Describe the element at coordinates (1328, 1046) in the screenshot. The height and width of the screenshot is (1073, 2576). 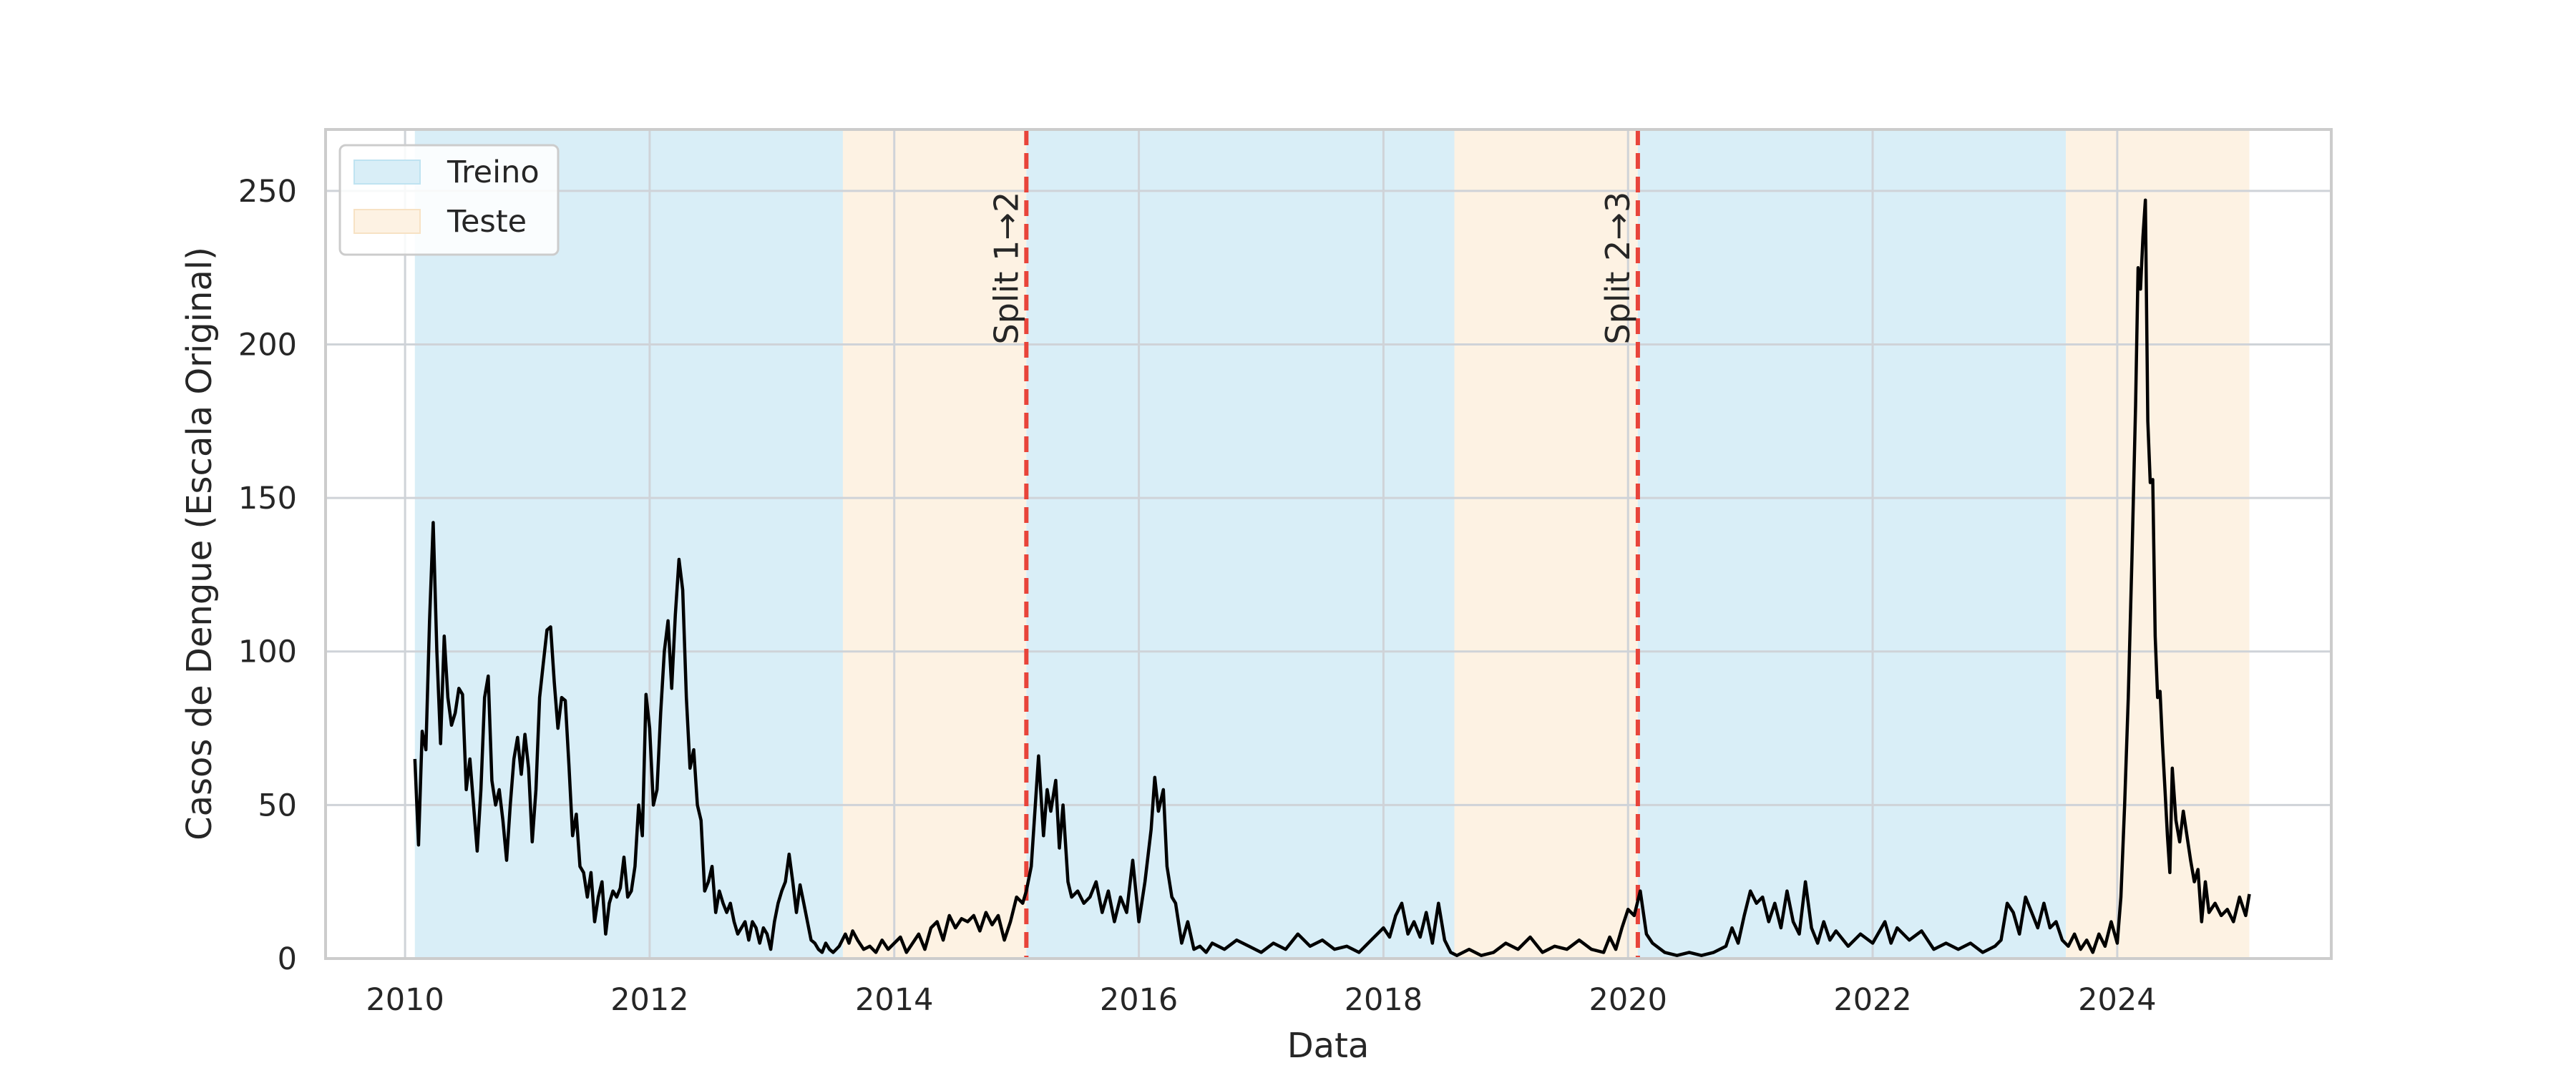
I see `x-axis-label: Data` at that location.